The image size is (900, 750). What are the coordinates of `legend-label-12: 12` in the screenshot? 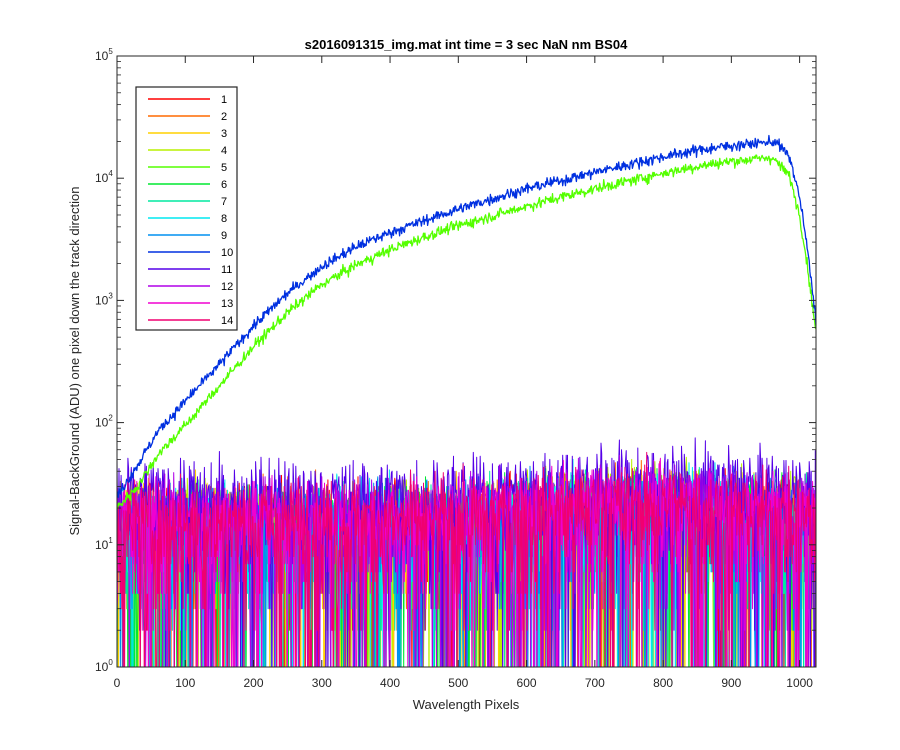 It's located at (227, 287).